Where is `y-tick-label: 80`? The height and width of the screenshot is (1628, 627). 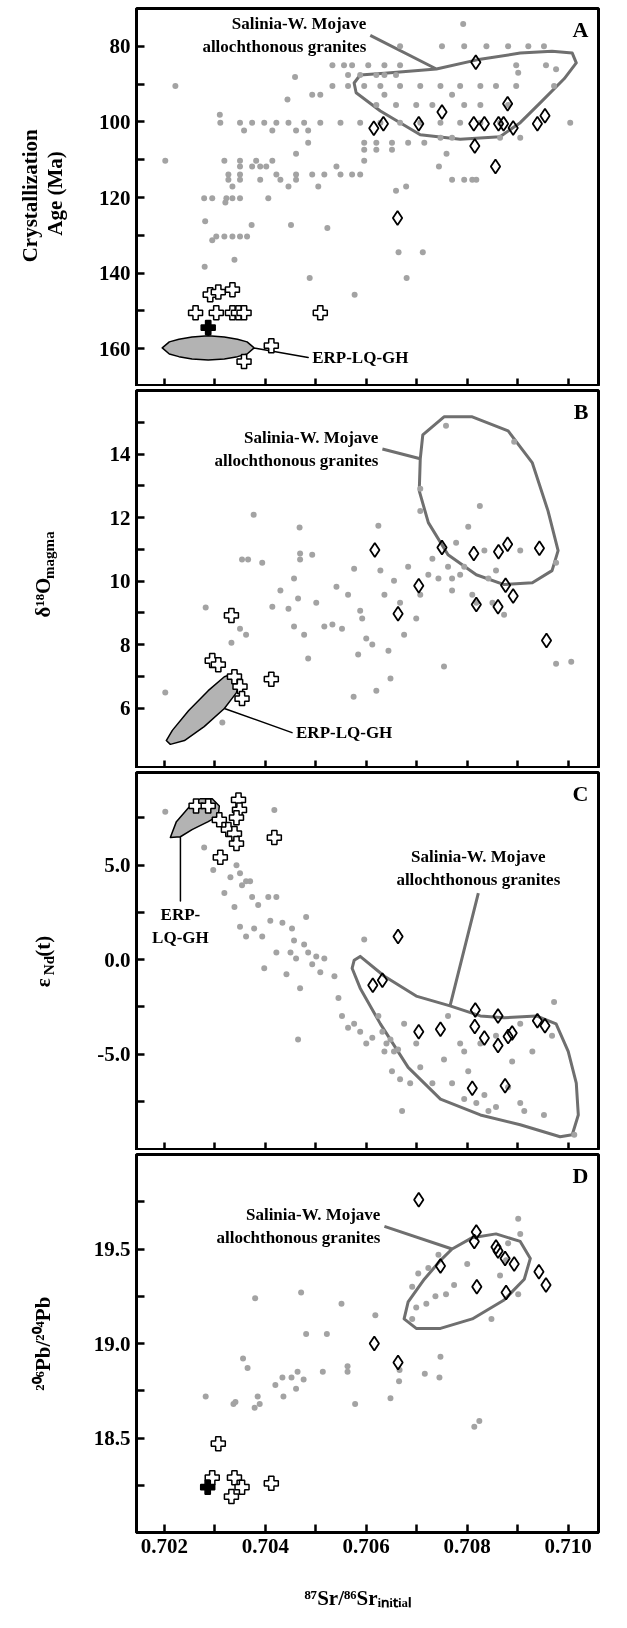 y-tick-label: 80 is located at coordinates (120, 46).